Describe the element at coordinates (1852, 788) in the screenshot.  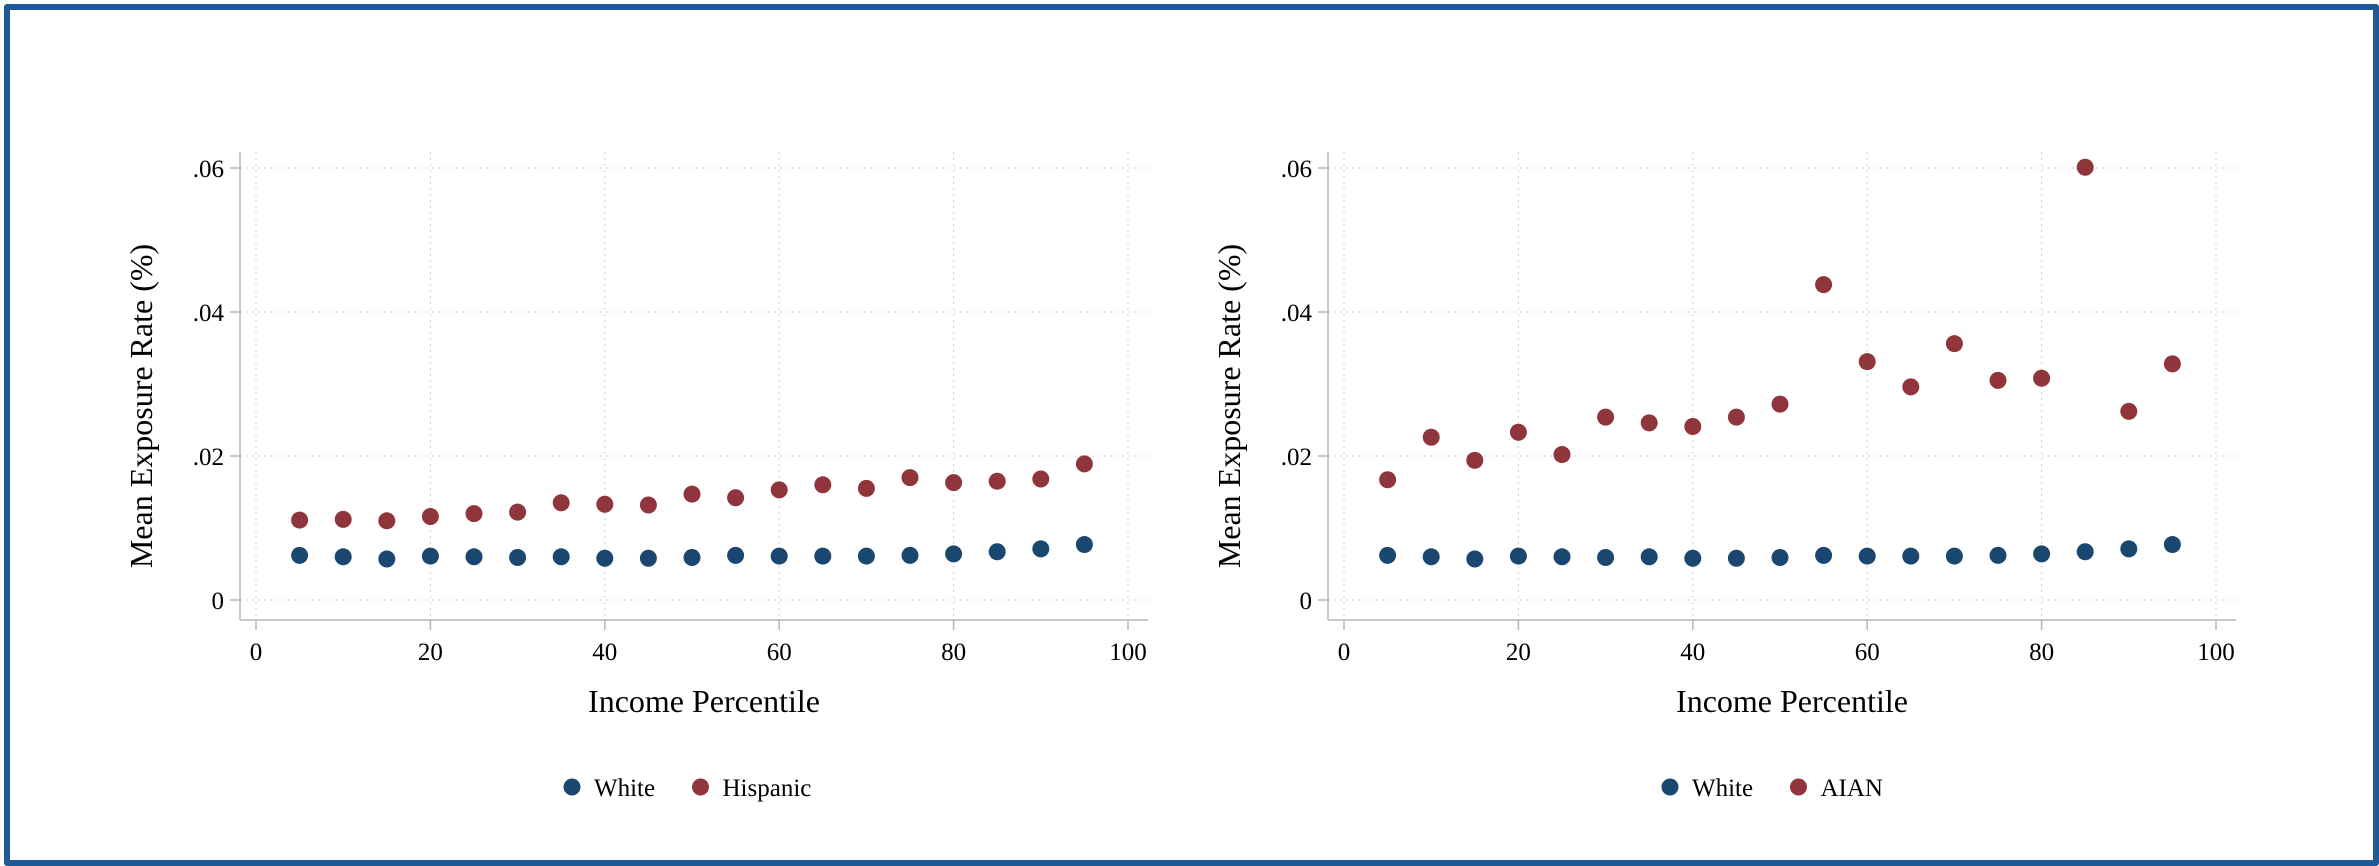
I see `legend-label: AIAN` at that location.